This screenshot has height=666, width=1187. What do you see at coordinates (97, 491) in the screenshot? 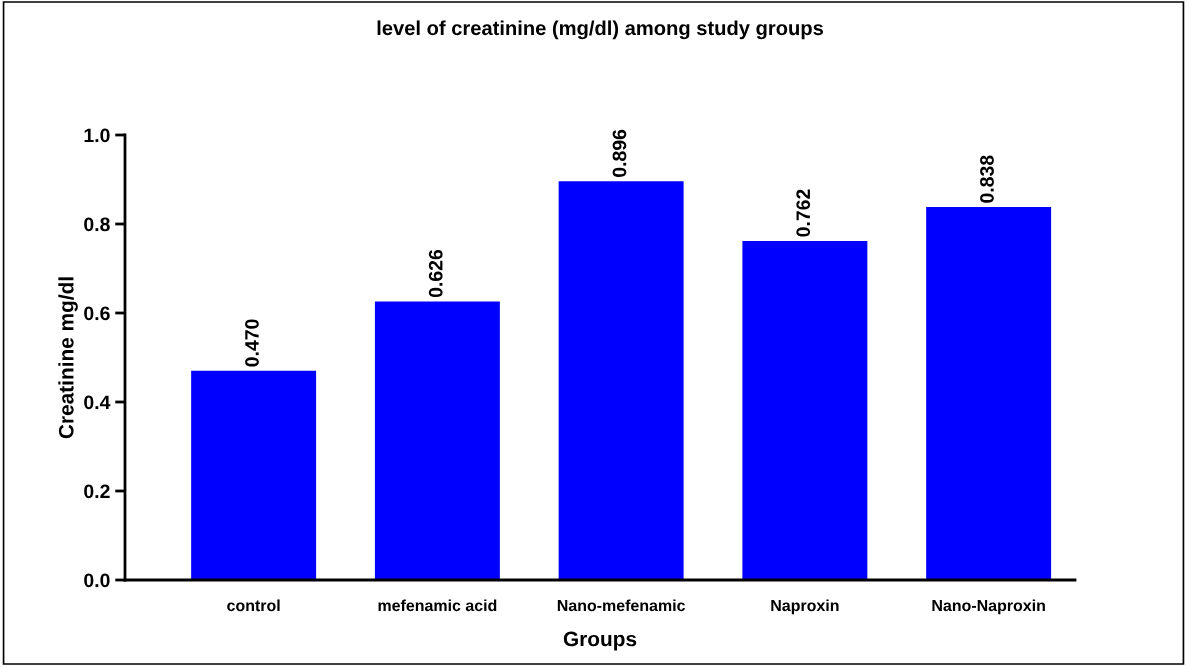
I see `y-tick-label: 0.2` at bounding box center [97, 491].